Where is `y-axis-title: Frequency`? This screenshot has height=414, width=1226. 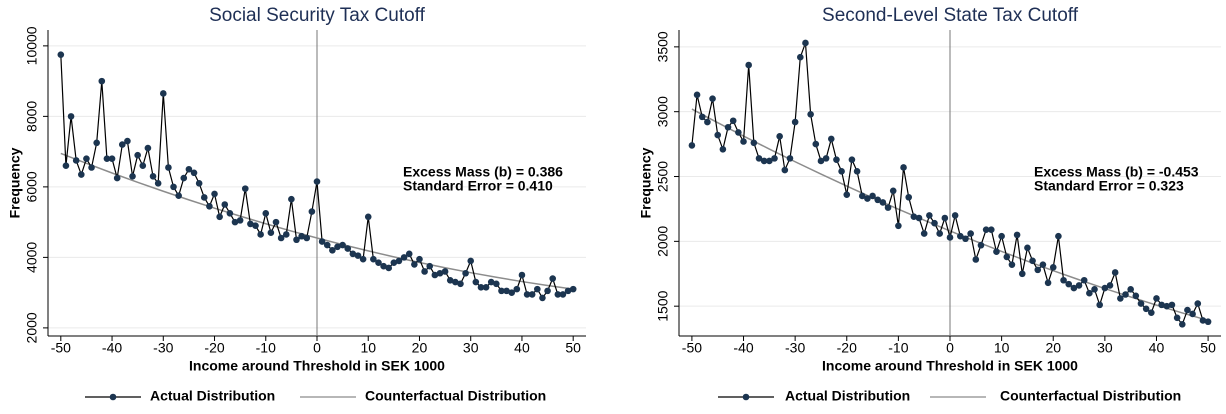
y-axis-title: Frequency is located at coordinates (646, 182).